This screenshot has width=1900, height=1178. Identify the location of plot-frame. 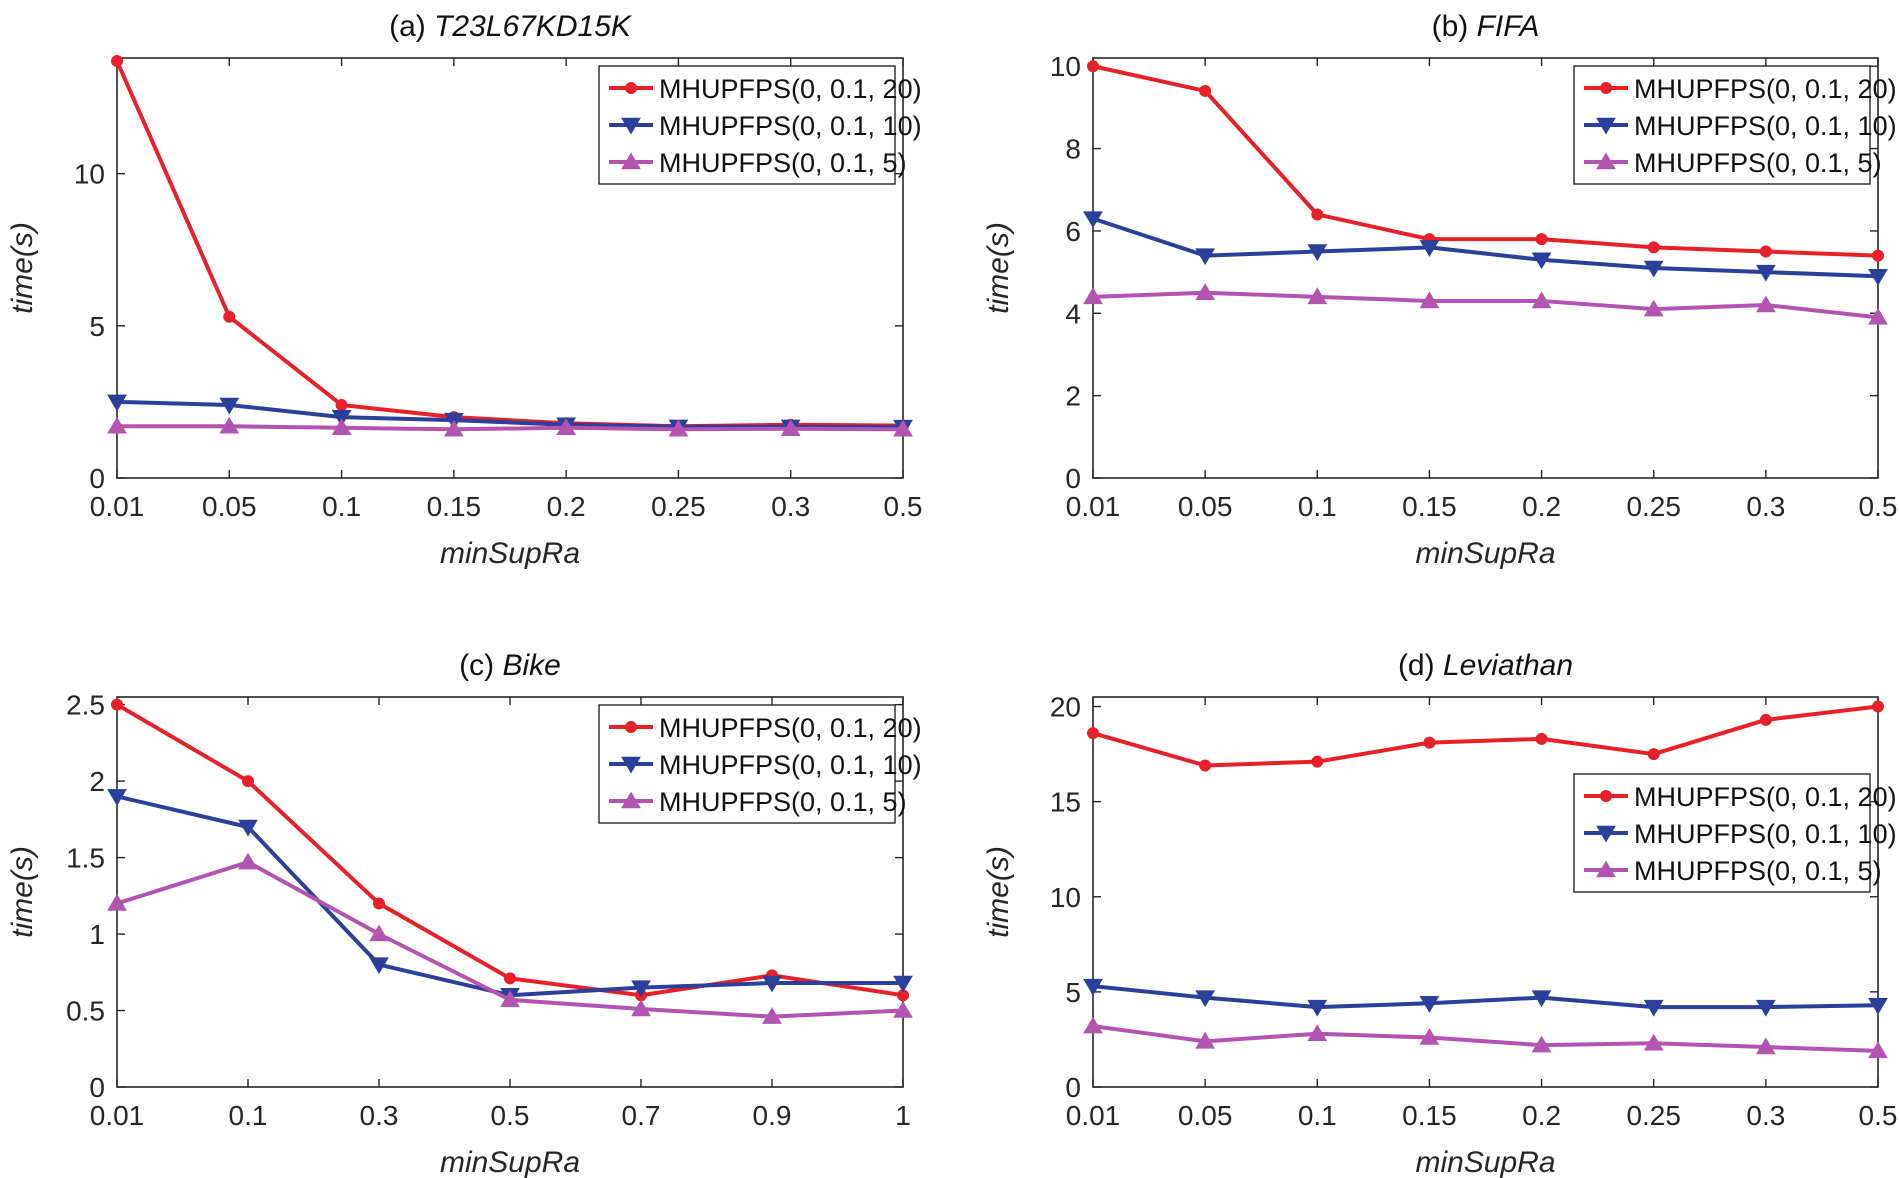
(1485, 892).